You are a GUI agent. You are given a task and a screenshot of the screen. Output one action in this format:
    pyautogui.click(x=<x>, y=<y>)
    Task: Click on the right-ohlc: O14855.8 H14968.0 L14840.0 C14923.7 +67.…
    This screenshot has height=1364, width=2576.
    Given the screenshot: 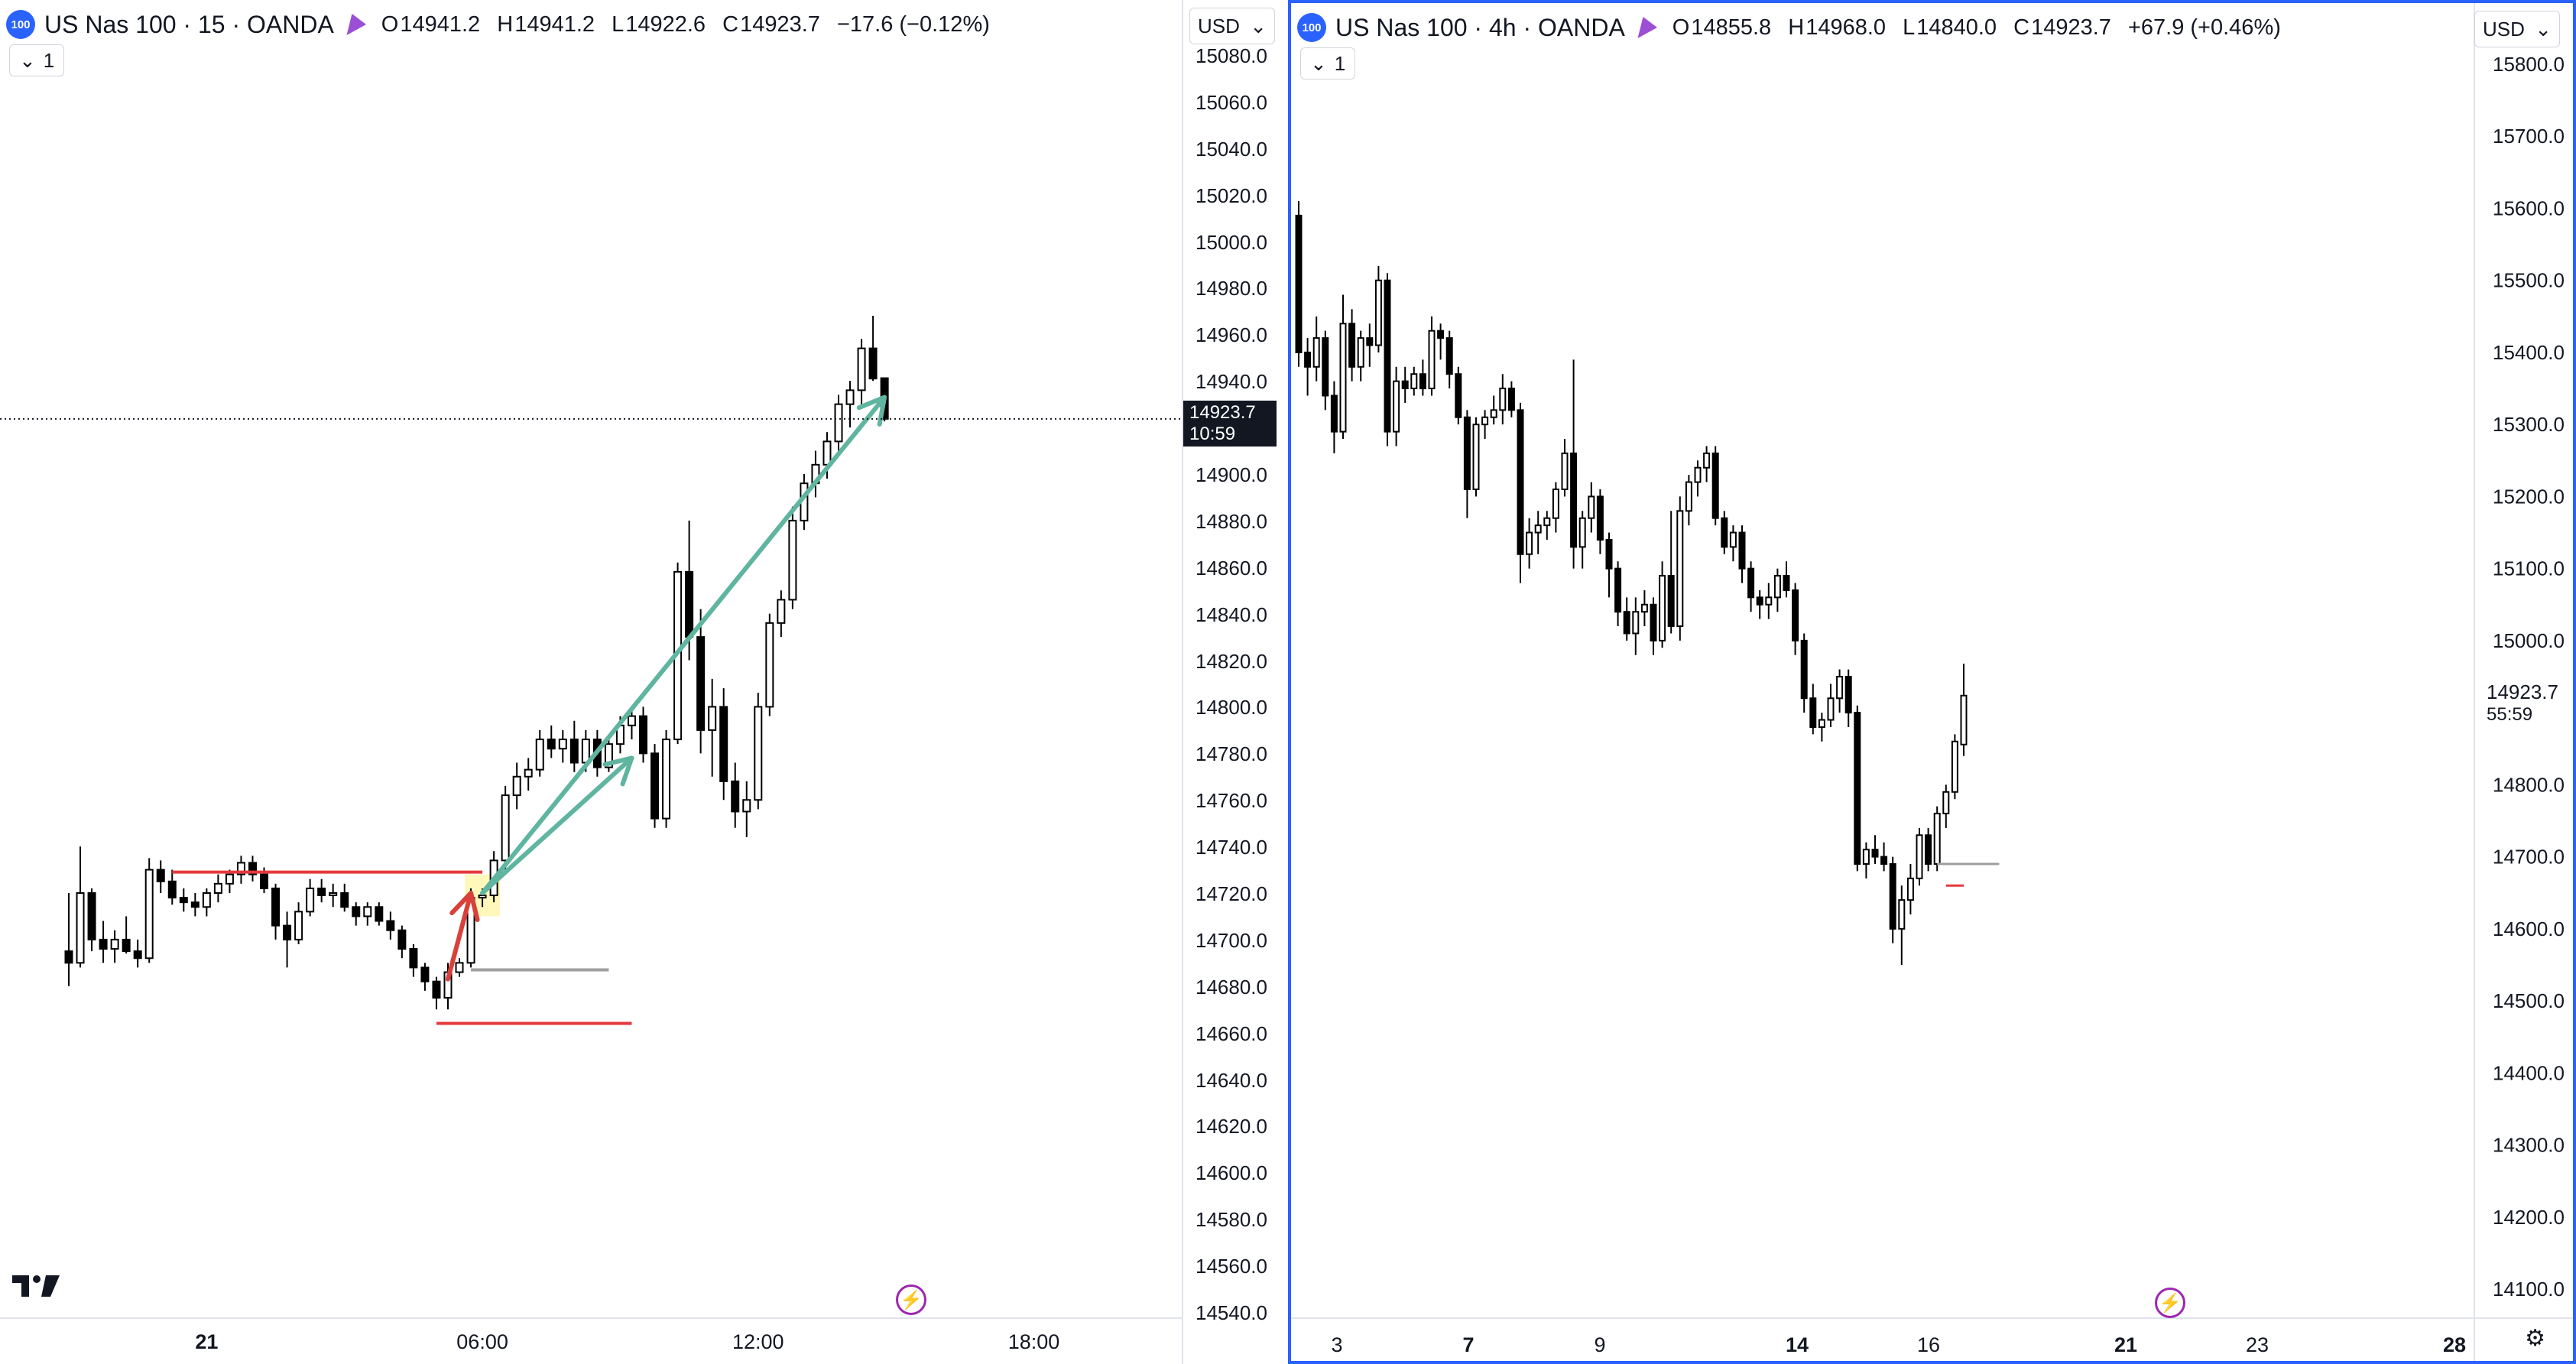 What is the action you would take?
    pyautogui.click(x=1976, y=27)
    